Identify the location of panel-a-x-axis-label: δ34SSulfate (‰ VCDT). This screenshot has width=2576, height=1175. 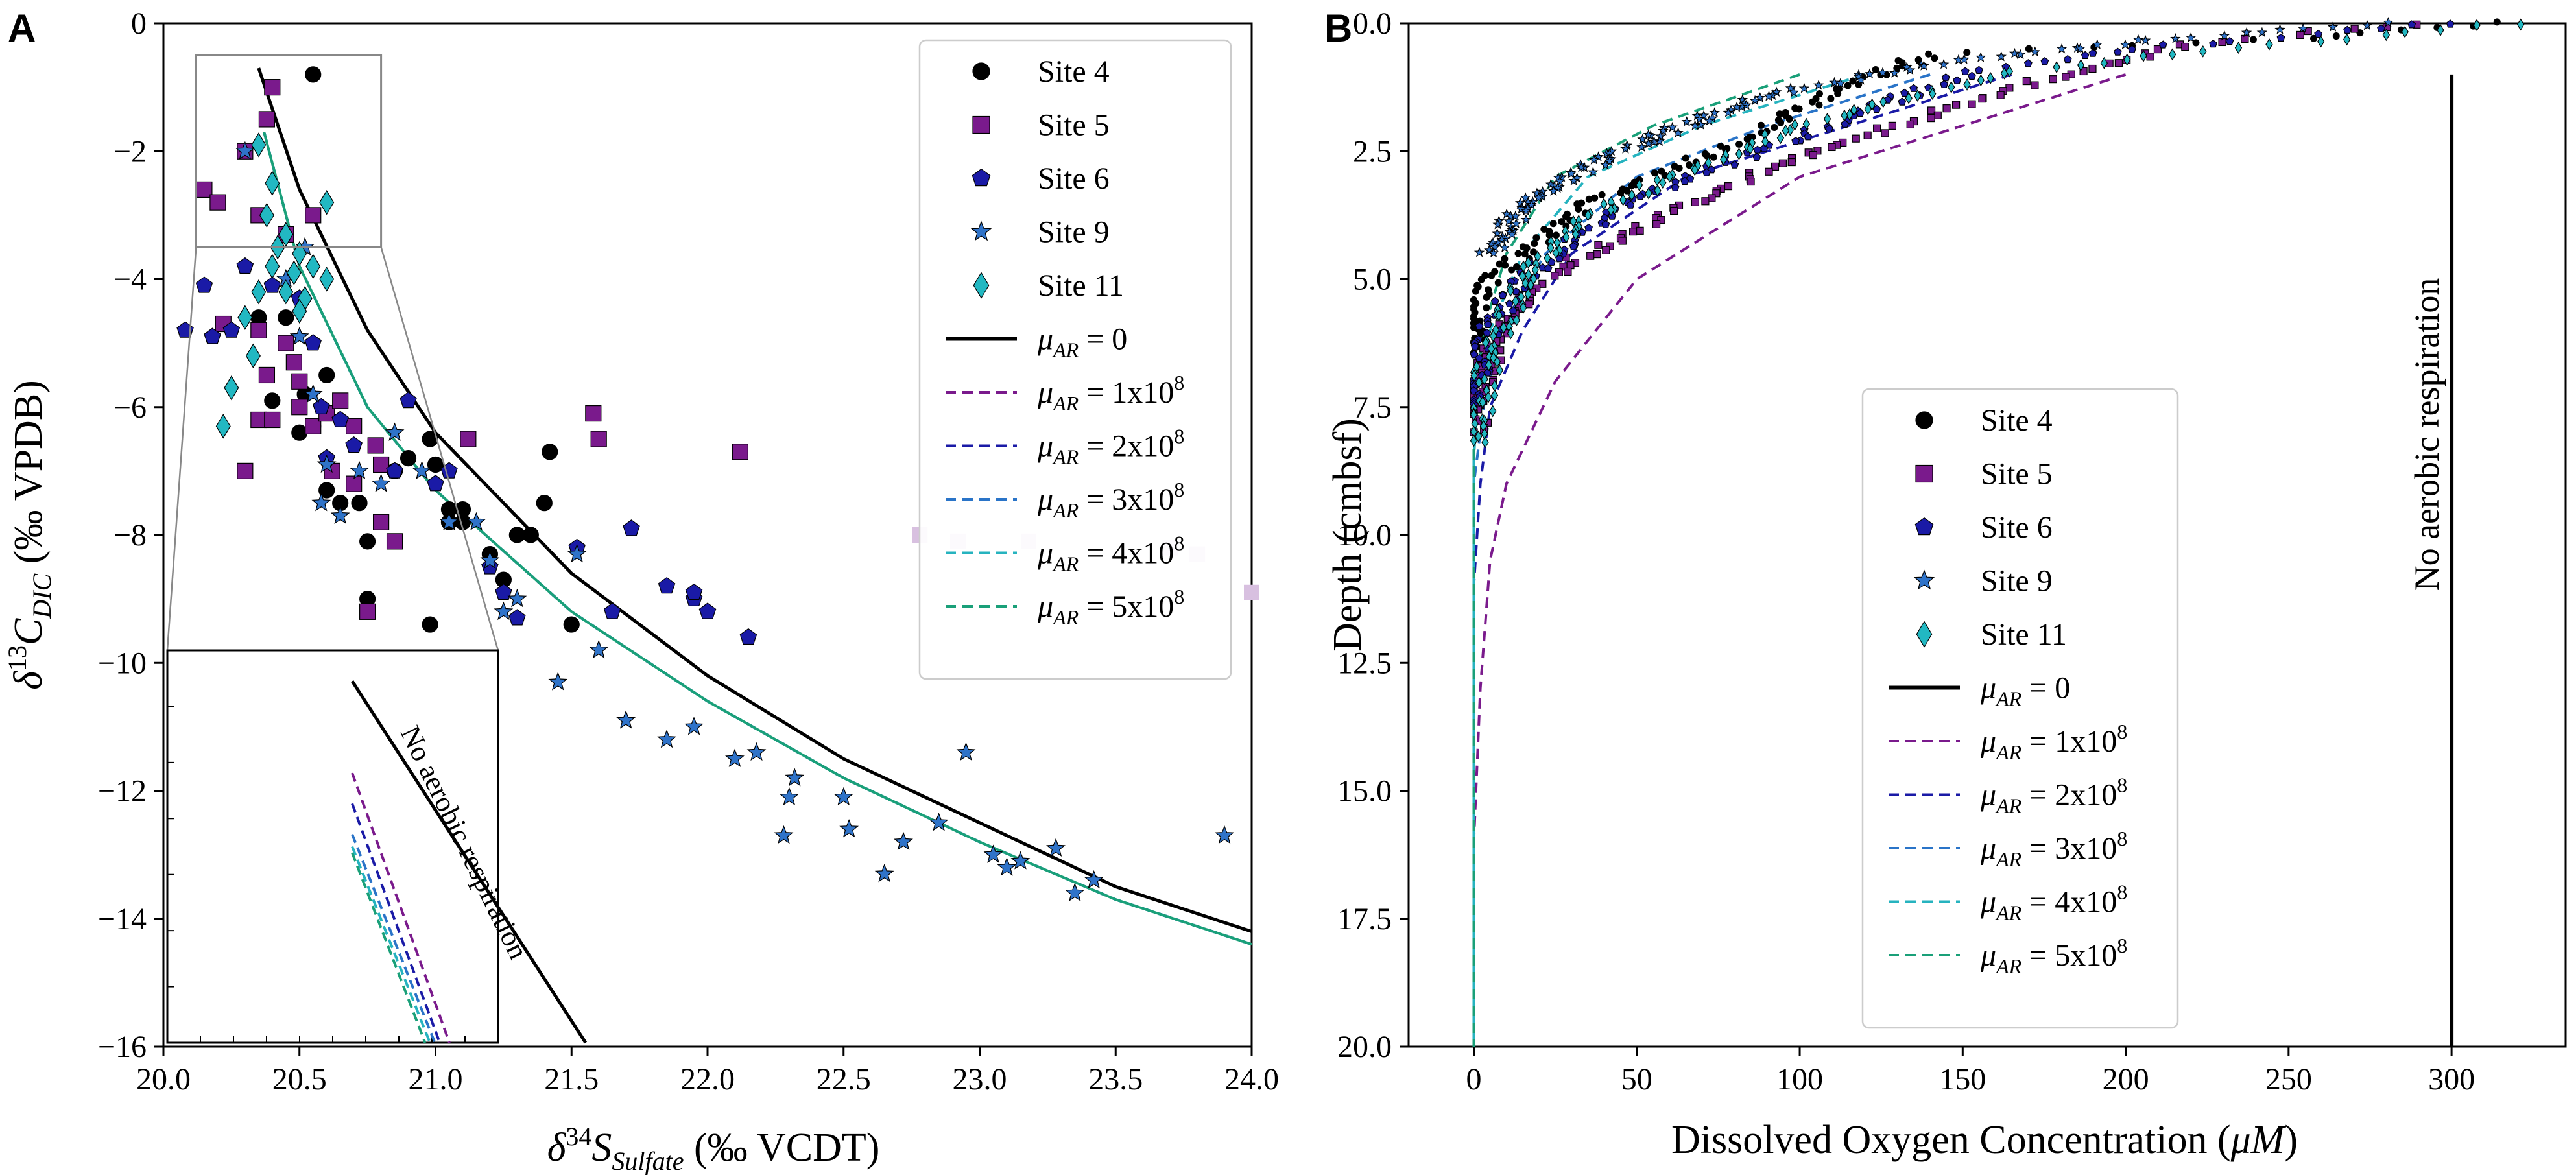
(713, 1149).